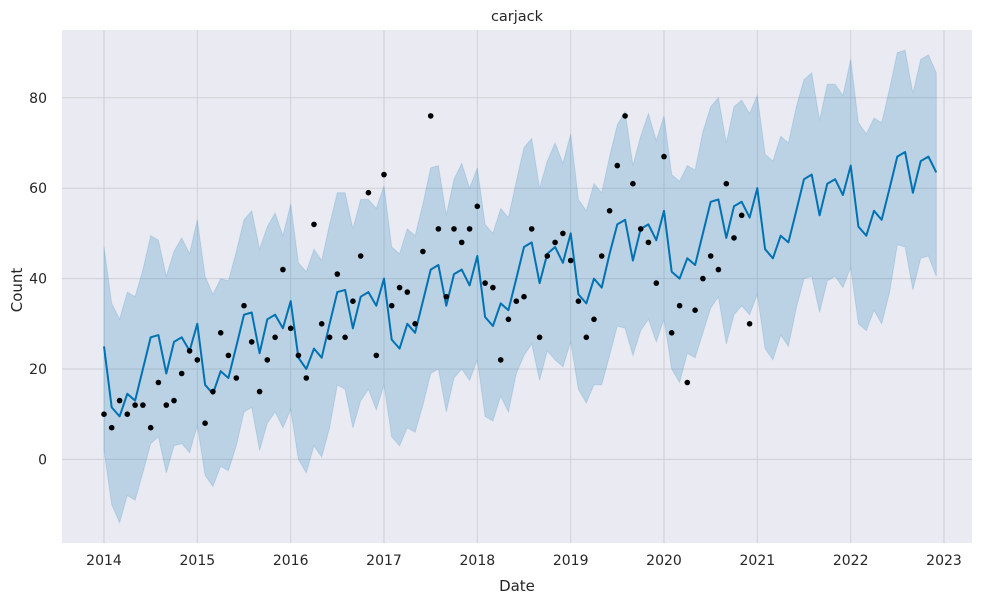 The image size is (984, 604). I want to click on x-tick-label: 2023, so click(944, 561).